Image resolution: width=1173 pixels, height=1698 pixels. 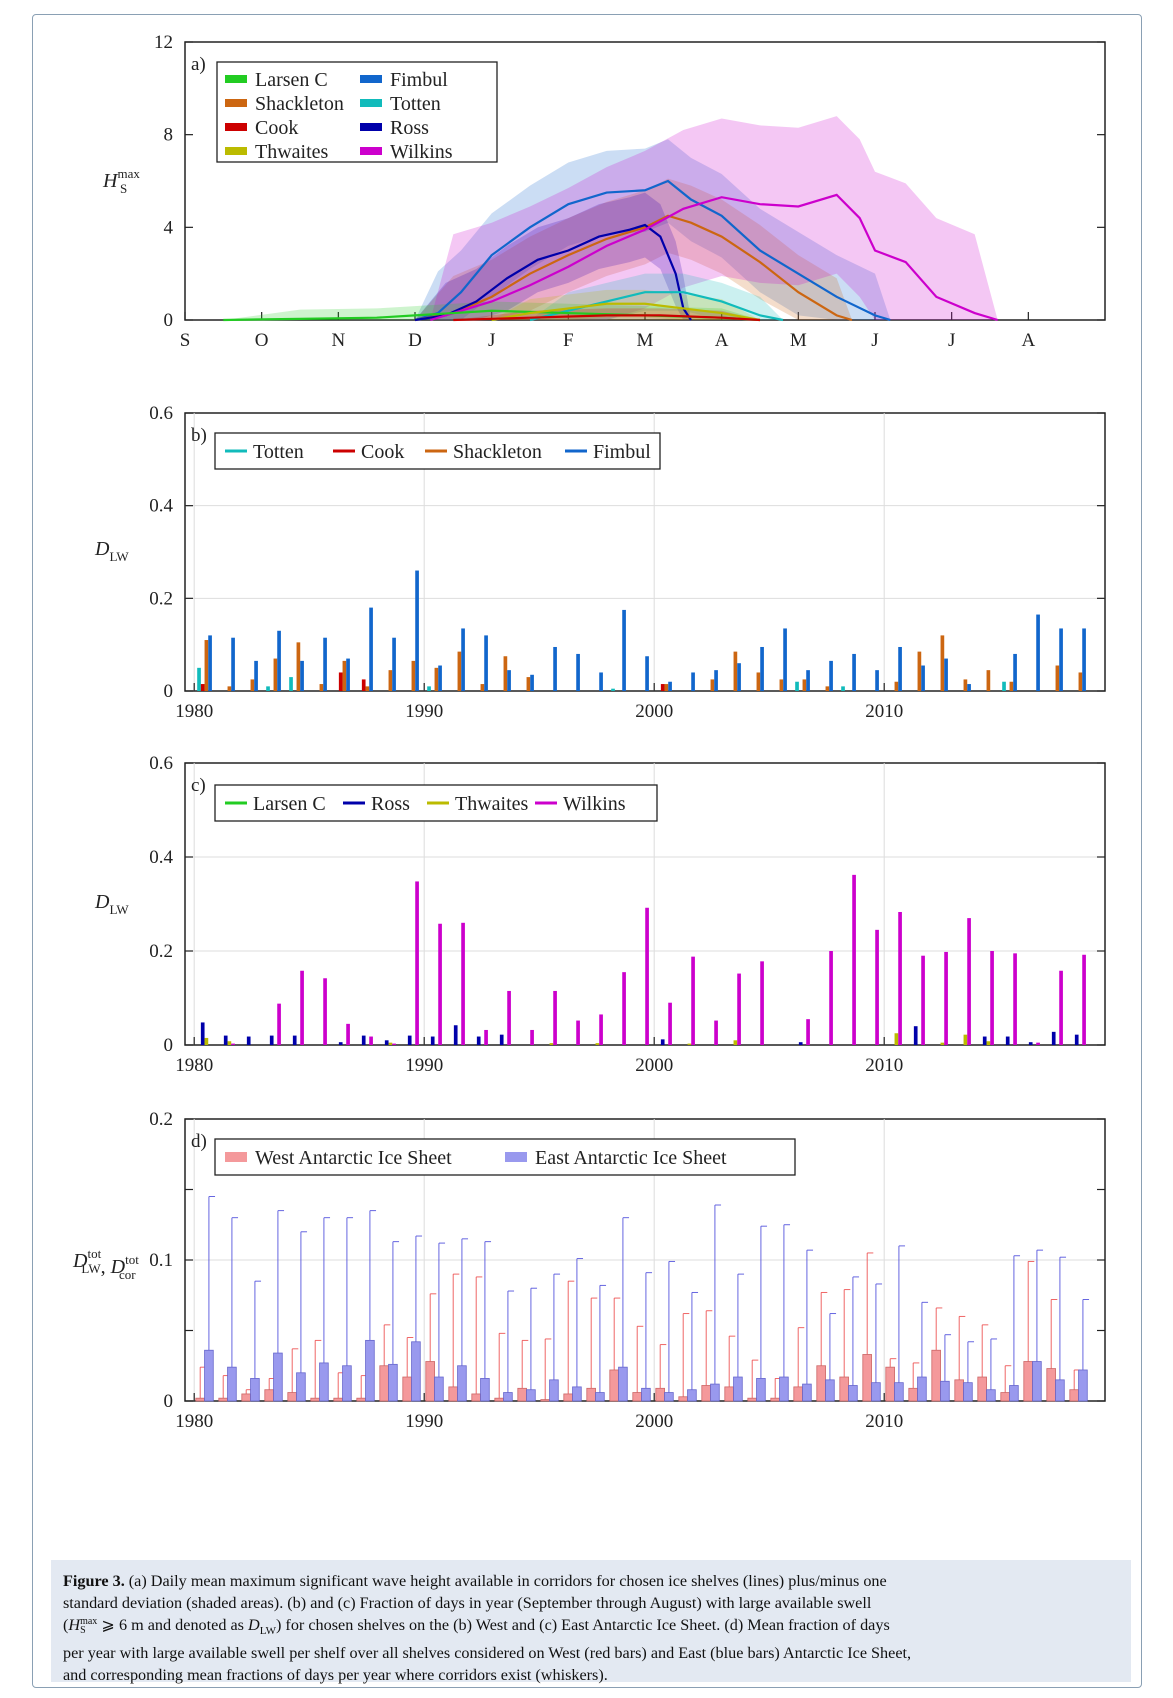 I want to click on panel-c-xtick-label-1: 1990, so click(x=424, y=1065).